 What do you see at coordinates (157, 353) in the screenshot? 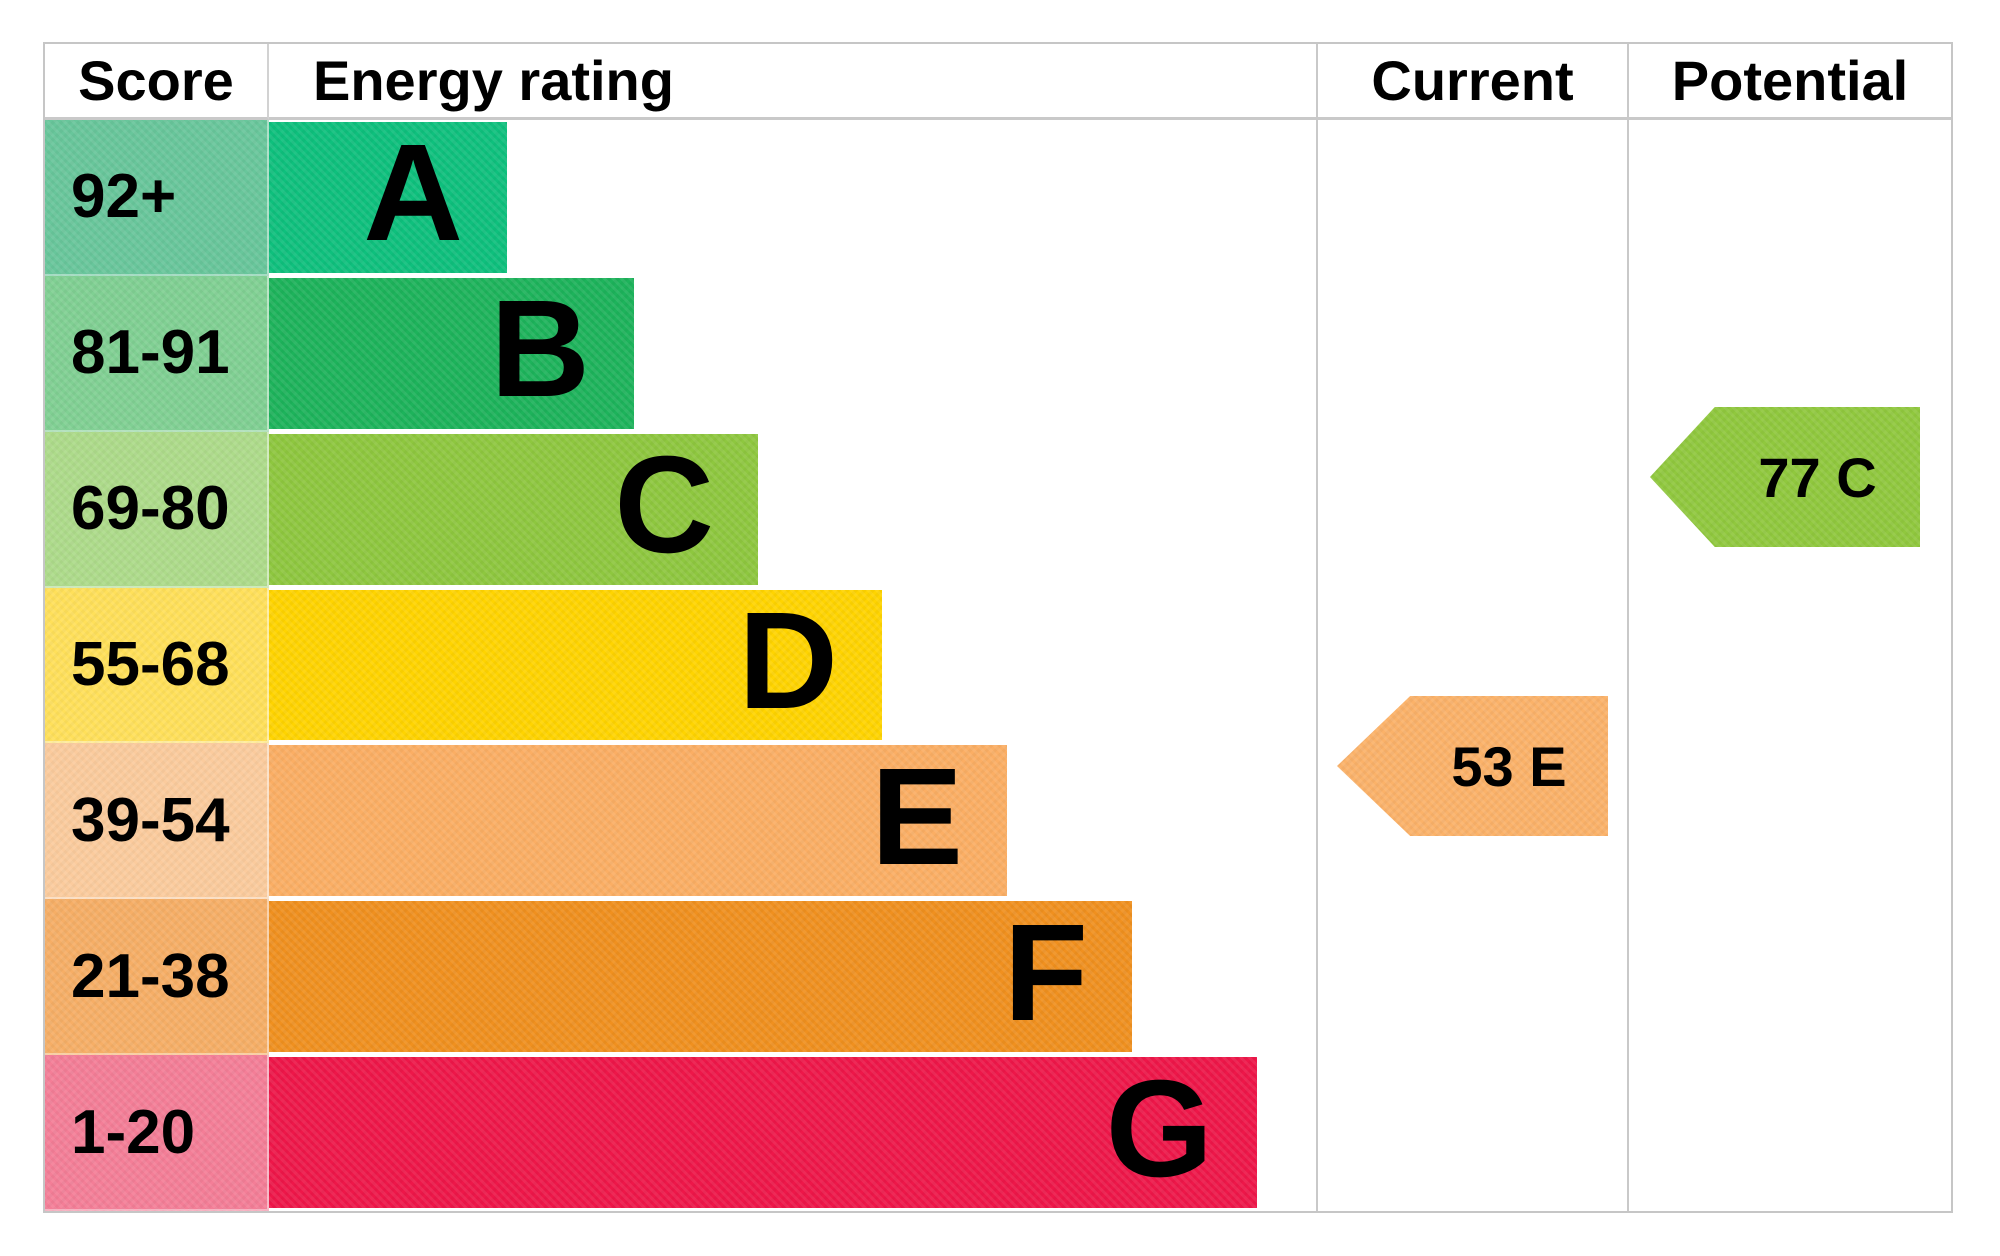
I see `score-range-cell: 81-91` at bounding box center [157, 353].